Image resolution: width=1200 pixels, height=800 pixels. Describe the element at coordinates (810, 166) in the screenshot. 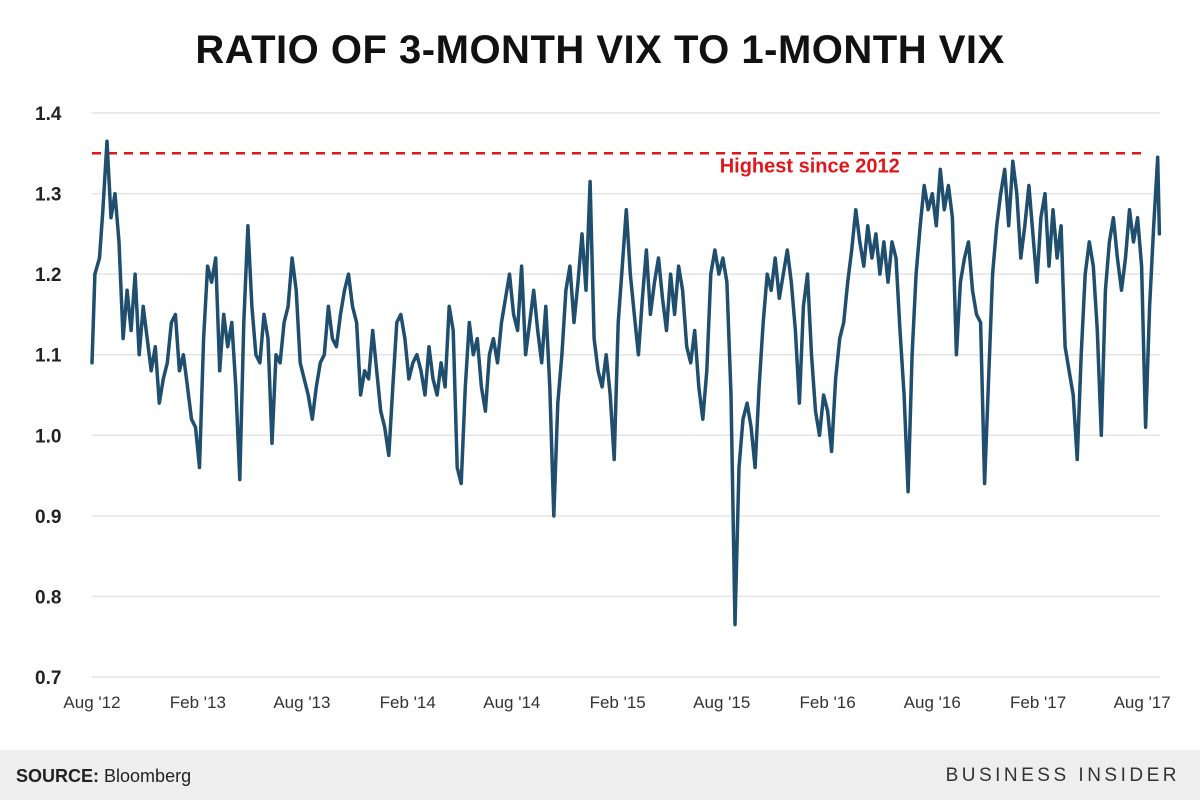

I see `annotation-label: Highest since 2012` at that location.